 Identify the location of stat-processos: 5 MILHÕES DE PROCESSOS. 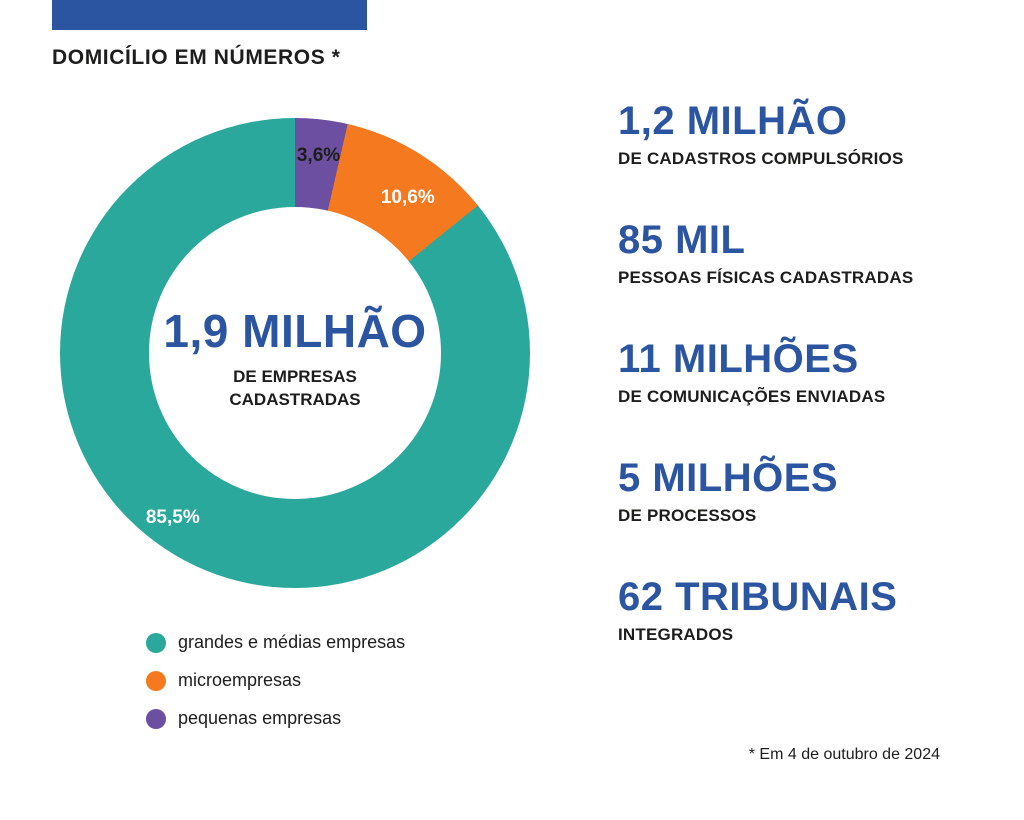
(808, 491).